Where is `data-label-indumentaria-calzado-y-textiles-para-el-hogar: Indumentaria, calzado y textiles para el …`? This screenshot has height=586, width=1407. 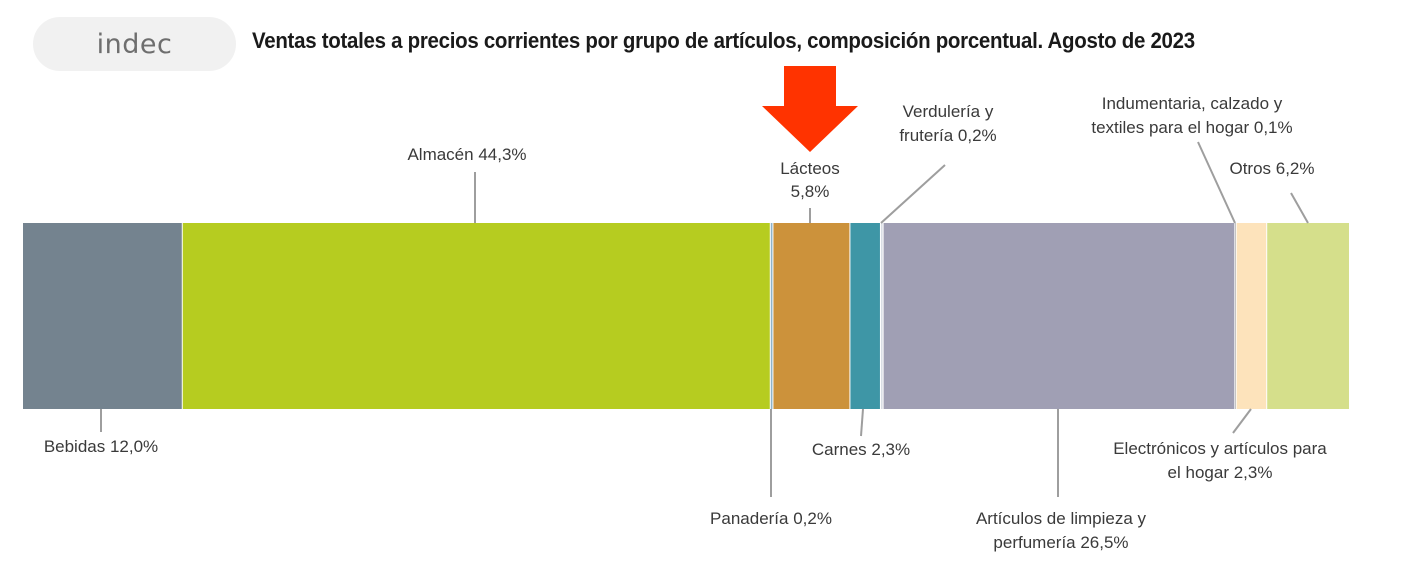 data-label-indumentaria-calzado-y-textiles-para-el-hogar: Indumentaria, calzado y textiles para el … is located at coordinates (1191, 115).